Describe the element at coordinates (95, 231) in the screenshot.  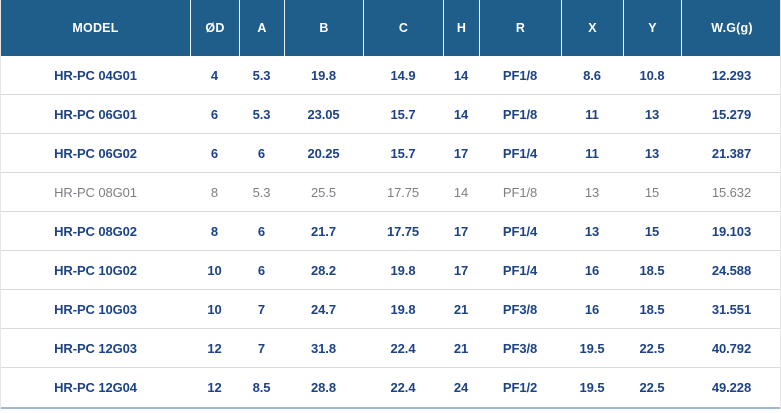
I see `model-cell: HR-PC 08G02` at that location.